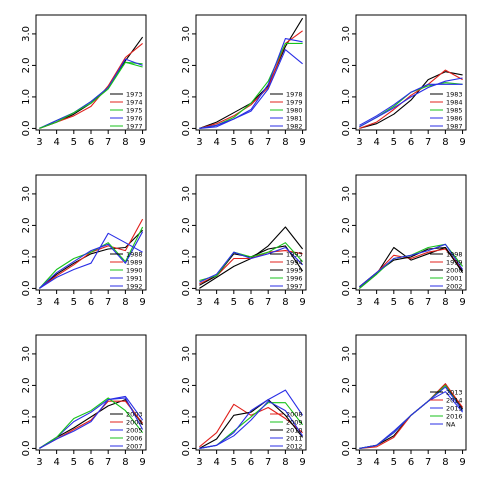 The height and width of the screenshot is (480, 480). What do you see at coordinates (454, 416) in the screenshot?
I see `legend-label: 2016` at bounding box center [454, 416].